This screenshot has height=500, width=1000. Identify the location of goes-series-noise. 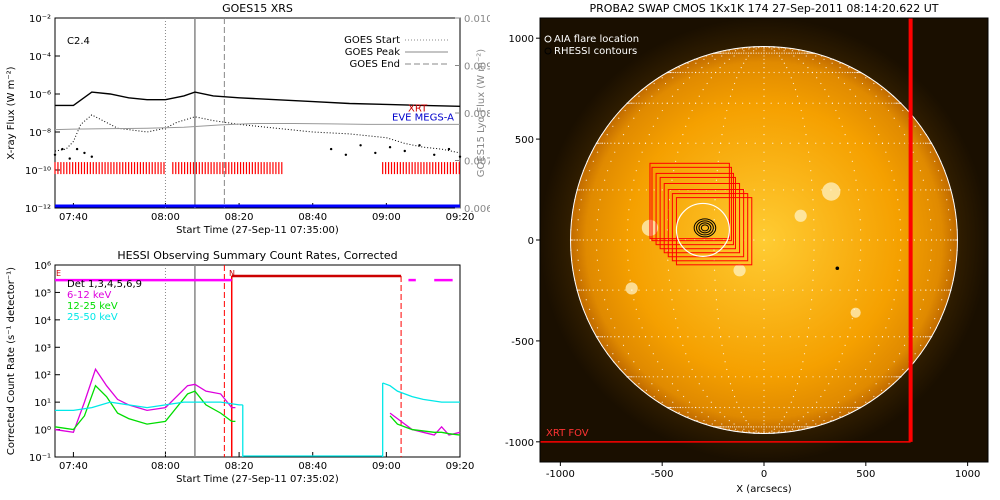
(257, 152).